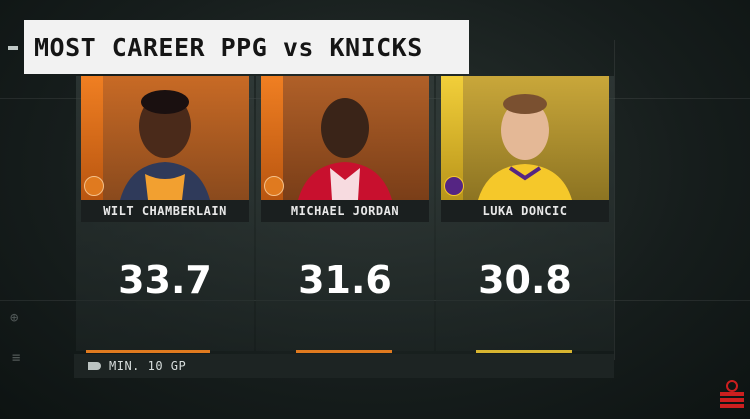  Describe the element at coordinates (614, 200) in the screenshot. I see `bg-line` at that location.